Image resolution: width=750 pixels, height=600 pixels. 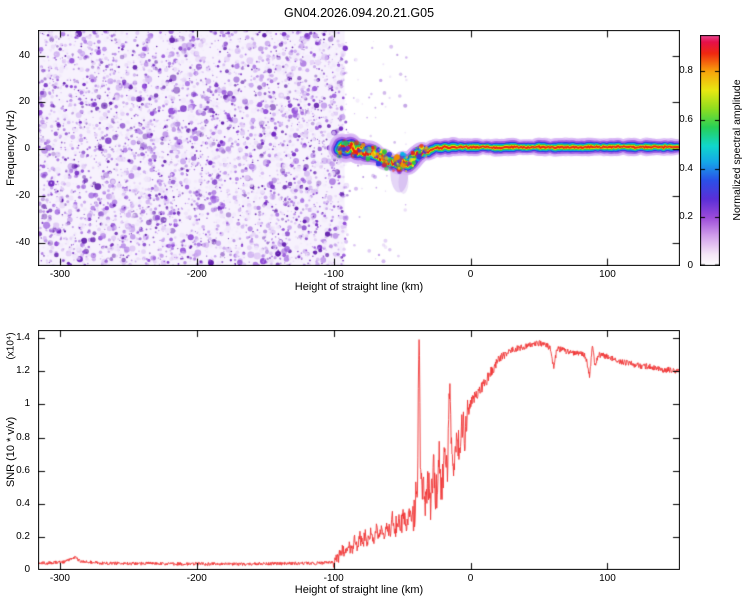 I want to click on spectrogram-y-tick-label: 0, so click(x=27, y=149).